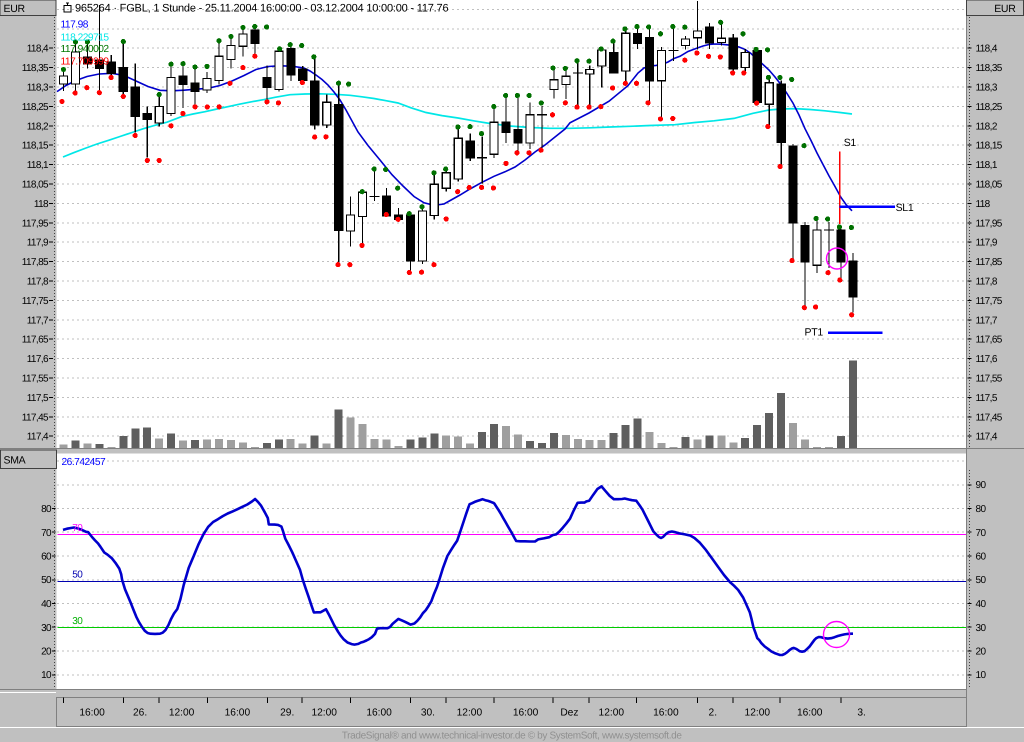 This screenshot has width=1024, height=742. What do you see at coordinates (84, 462) in the screenshot?
I see `svg-text: 26.742457` at bounding box center [84, 462].